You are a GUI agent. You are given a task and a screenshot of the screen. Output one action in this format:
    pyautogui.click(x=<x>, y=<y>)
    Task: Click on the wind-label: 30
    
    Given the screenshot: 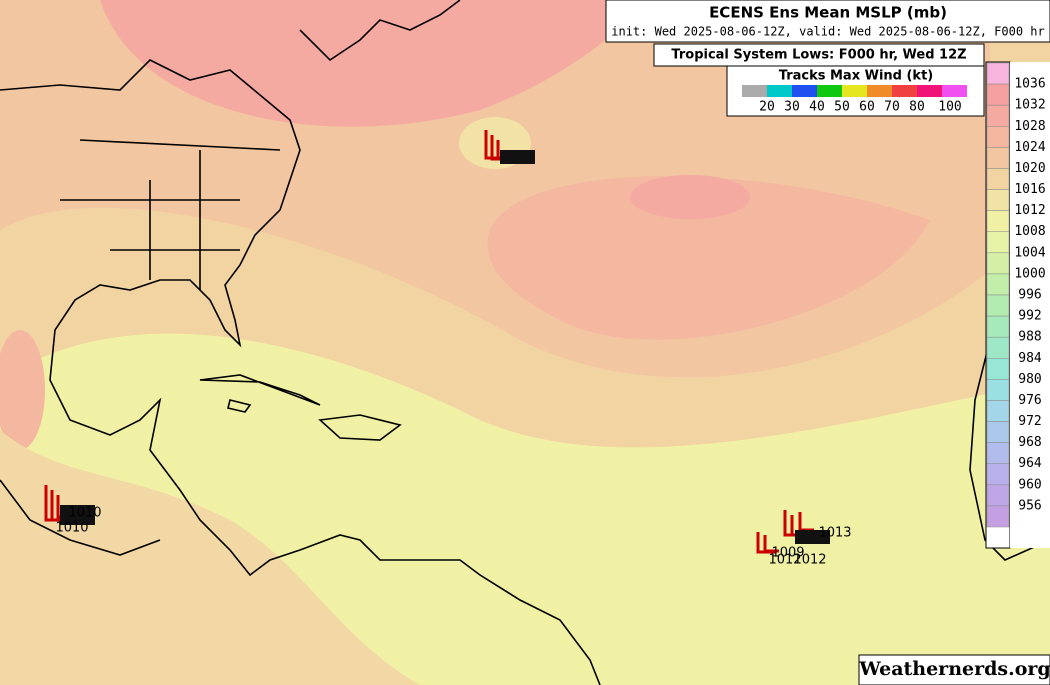 What is the action you would take?
    pyautogui.click(x=792, y=107)
    